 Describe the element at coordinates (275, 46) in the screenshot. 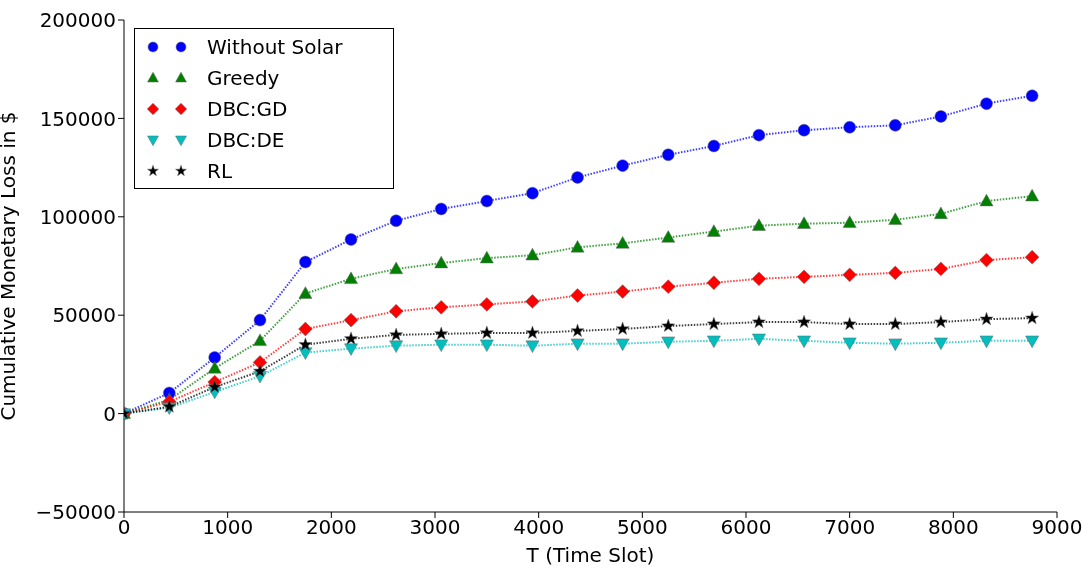

I see `legend-label: Without Solar` at that location.